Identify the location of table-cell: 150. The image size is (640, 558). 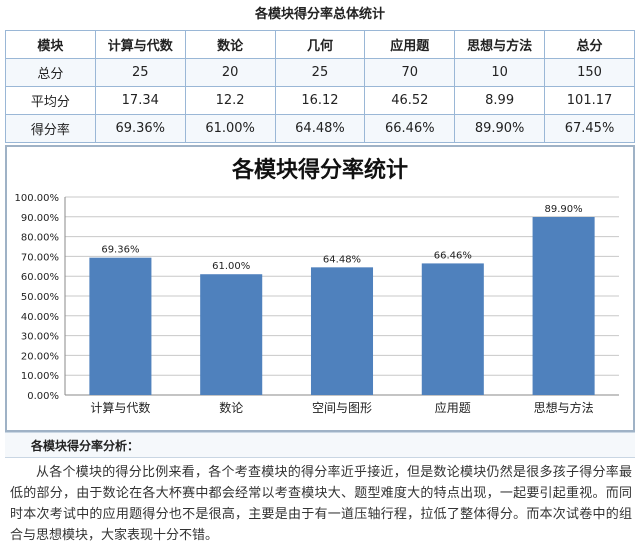
(589, 72).